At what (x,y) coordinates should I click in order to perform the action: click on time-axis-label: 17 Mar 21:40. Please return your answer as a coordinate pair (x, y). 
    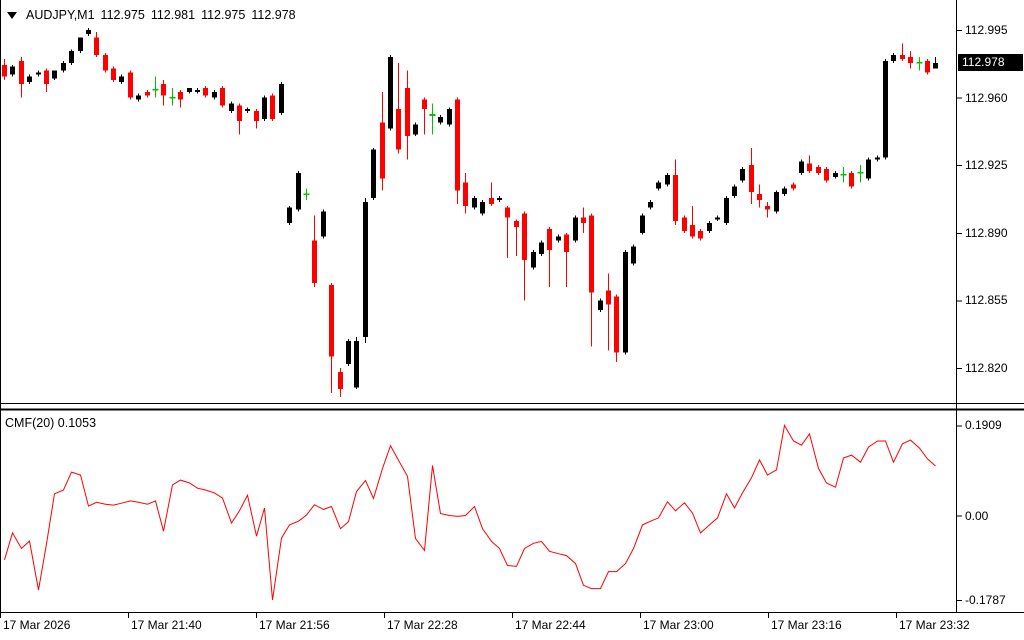
    Looking at the image, I should click on (166, 625).